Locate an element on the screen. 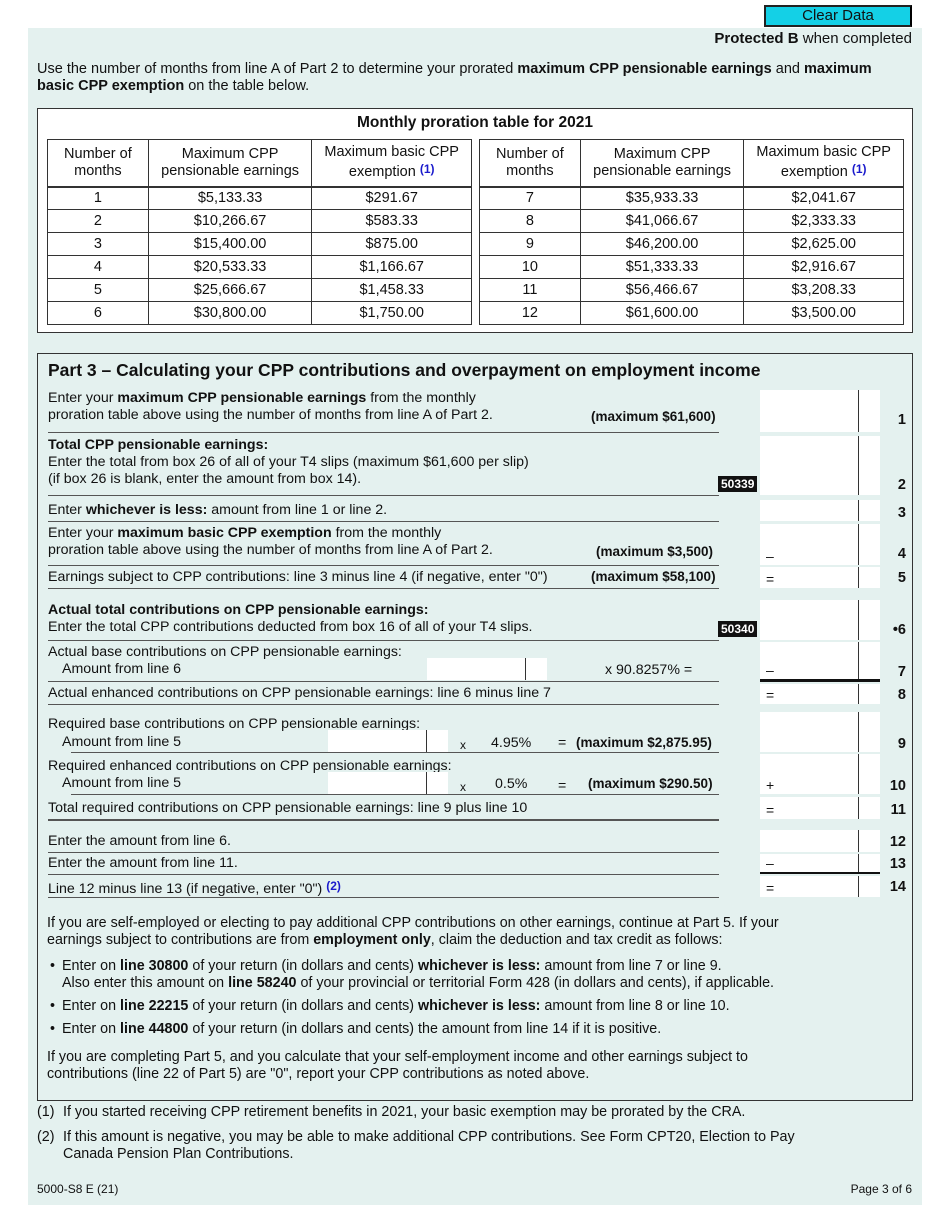  equals-sign: = is located at coordinates (562, 743).